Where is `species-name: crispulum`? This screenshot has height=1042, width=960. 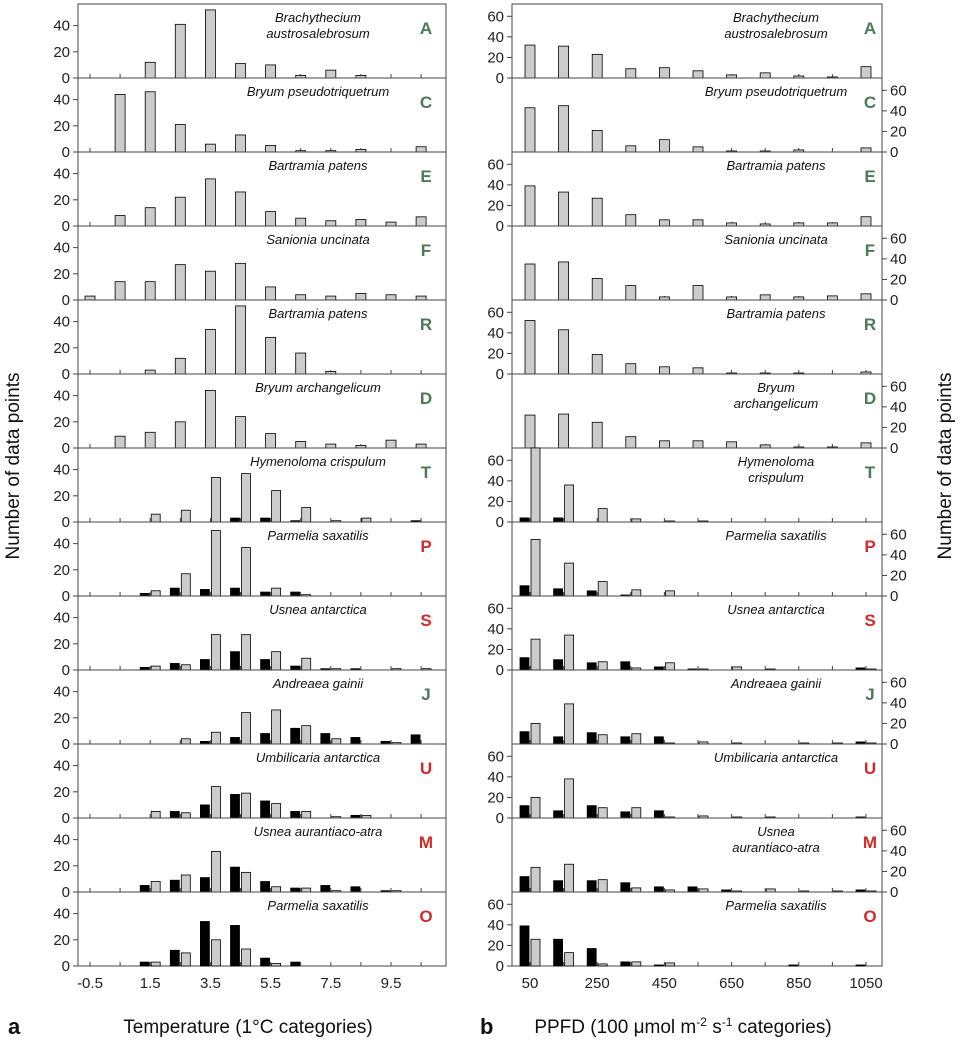 species-name: crispulum is located at coordinates (776, 477).